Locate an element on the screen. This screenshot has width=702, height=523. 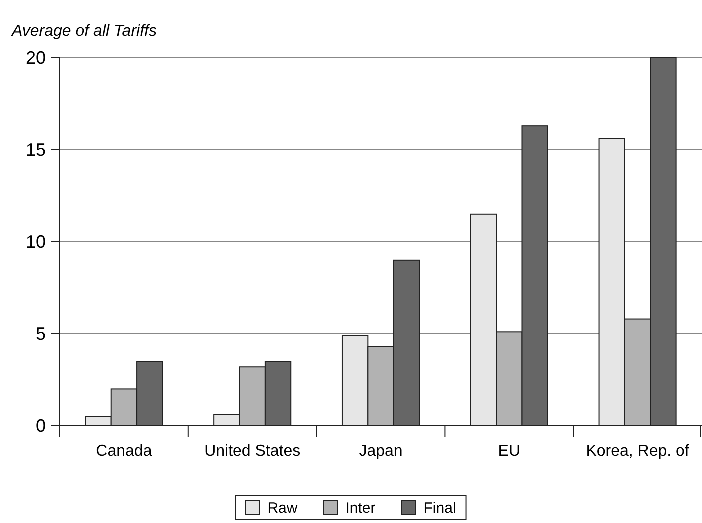
legend-label: Raw is located at coordinates (283, 508).